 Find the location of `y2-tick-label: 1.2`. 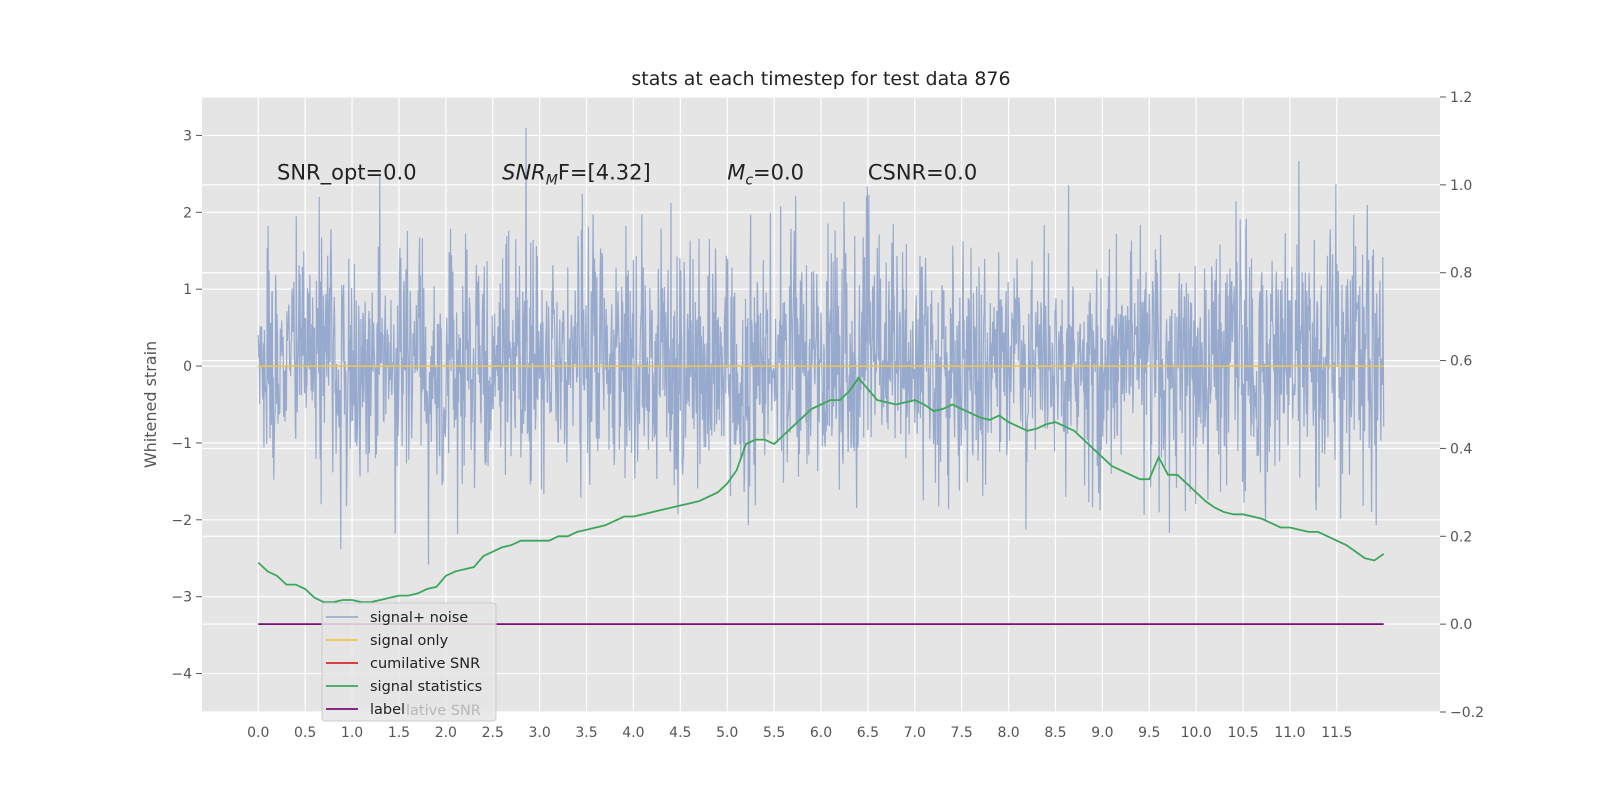

y2-tick-label: 1.2 is located at coordinates (1461, 98).